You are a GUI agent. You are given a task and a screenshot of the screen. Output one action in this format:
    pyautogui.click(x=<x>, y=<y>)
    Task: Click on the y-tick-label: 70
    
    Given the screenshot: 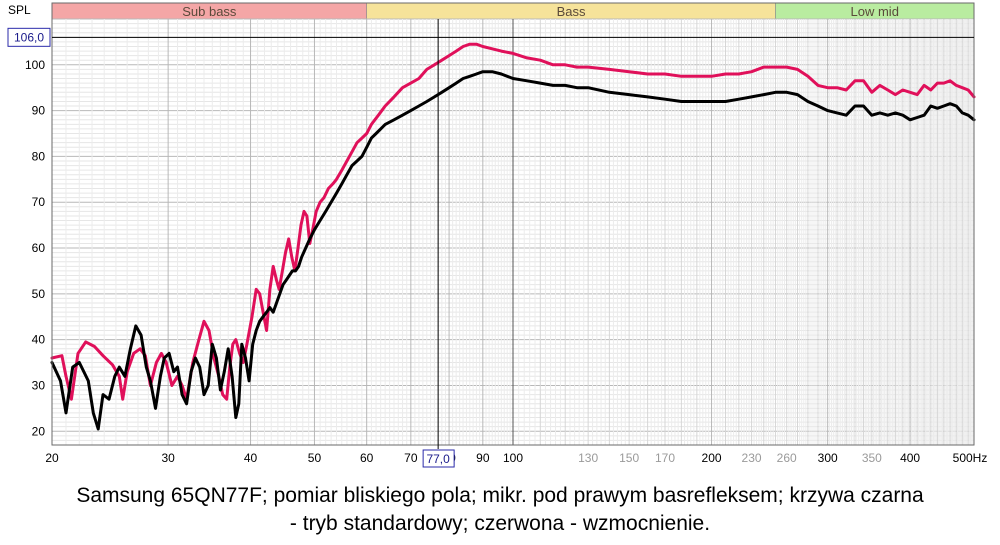 What is the action you would take?
    pyautogui.click(x=39, y=202)
    